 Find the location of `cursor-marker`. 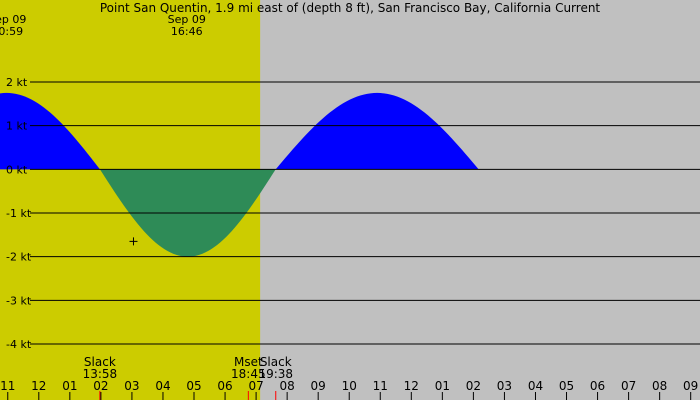

cursor-marker is located at coordinates (133, 241).